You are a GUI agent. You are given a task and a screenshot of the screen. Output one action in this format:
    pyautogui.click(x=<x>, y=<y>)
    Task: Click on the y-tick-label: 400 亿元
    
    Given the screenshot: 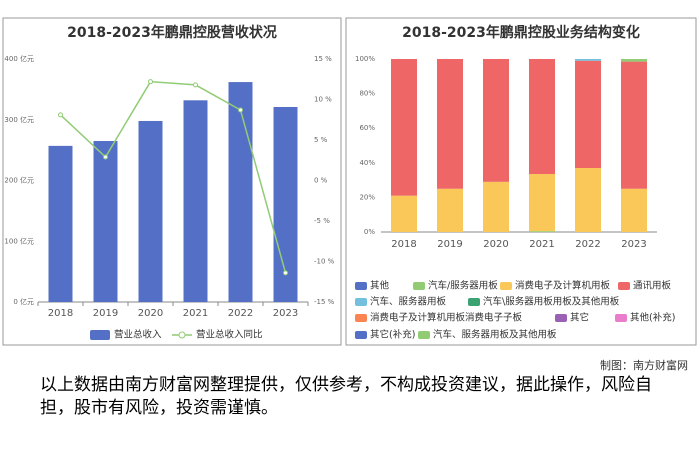 What is the action you would take?
    pyautogui.click(x=19, y=58)
    